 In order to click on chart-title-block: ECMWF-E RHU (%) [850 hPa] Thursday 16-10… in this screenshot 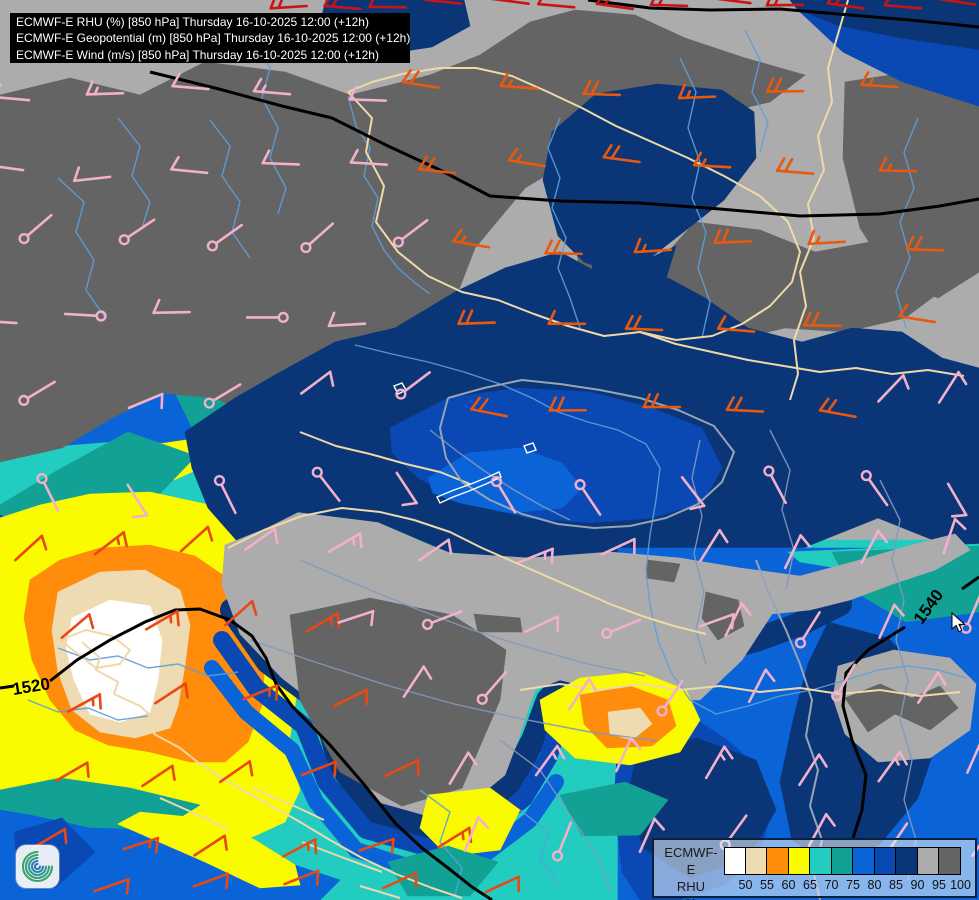, I will do `click(210, 38)`.